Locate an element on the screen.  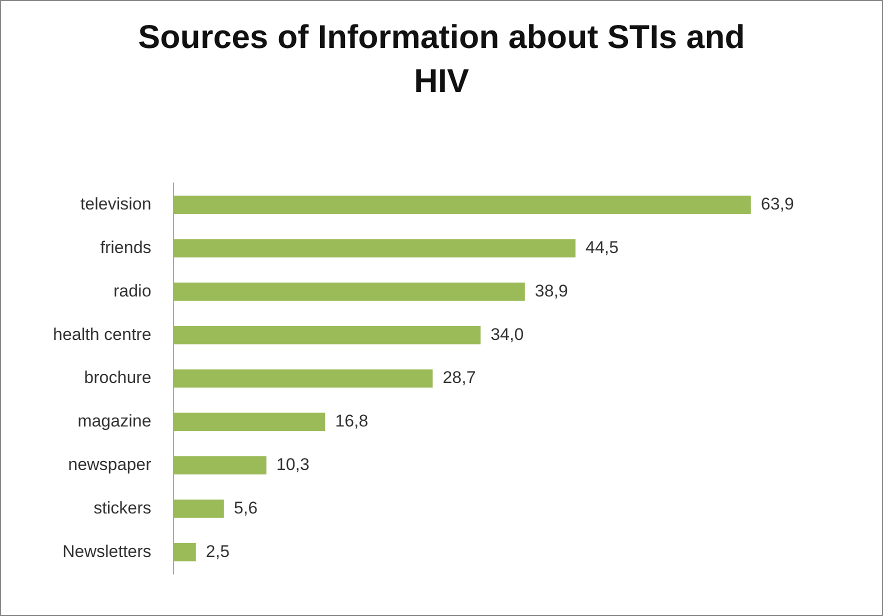
y-tick-label: Newsletters is located at coordinates (107, 551).